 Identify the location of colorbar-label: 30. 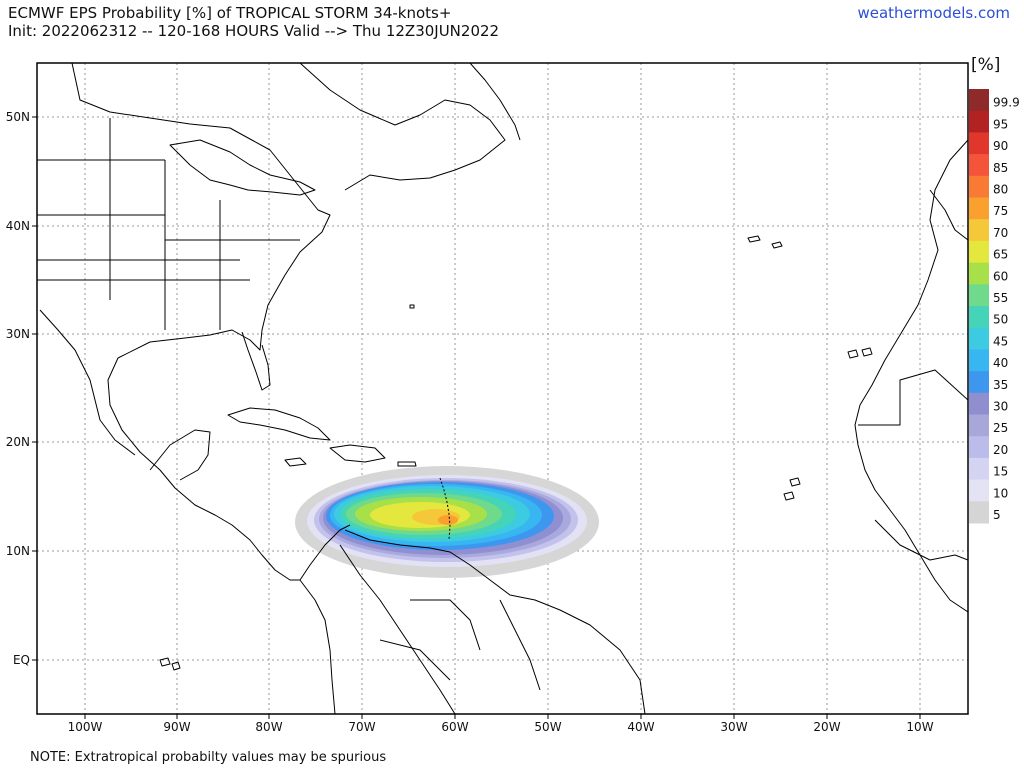
(1000, 407).